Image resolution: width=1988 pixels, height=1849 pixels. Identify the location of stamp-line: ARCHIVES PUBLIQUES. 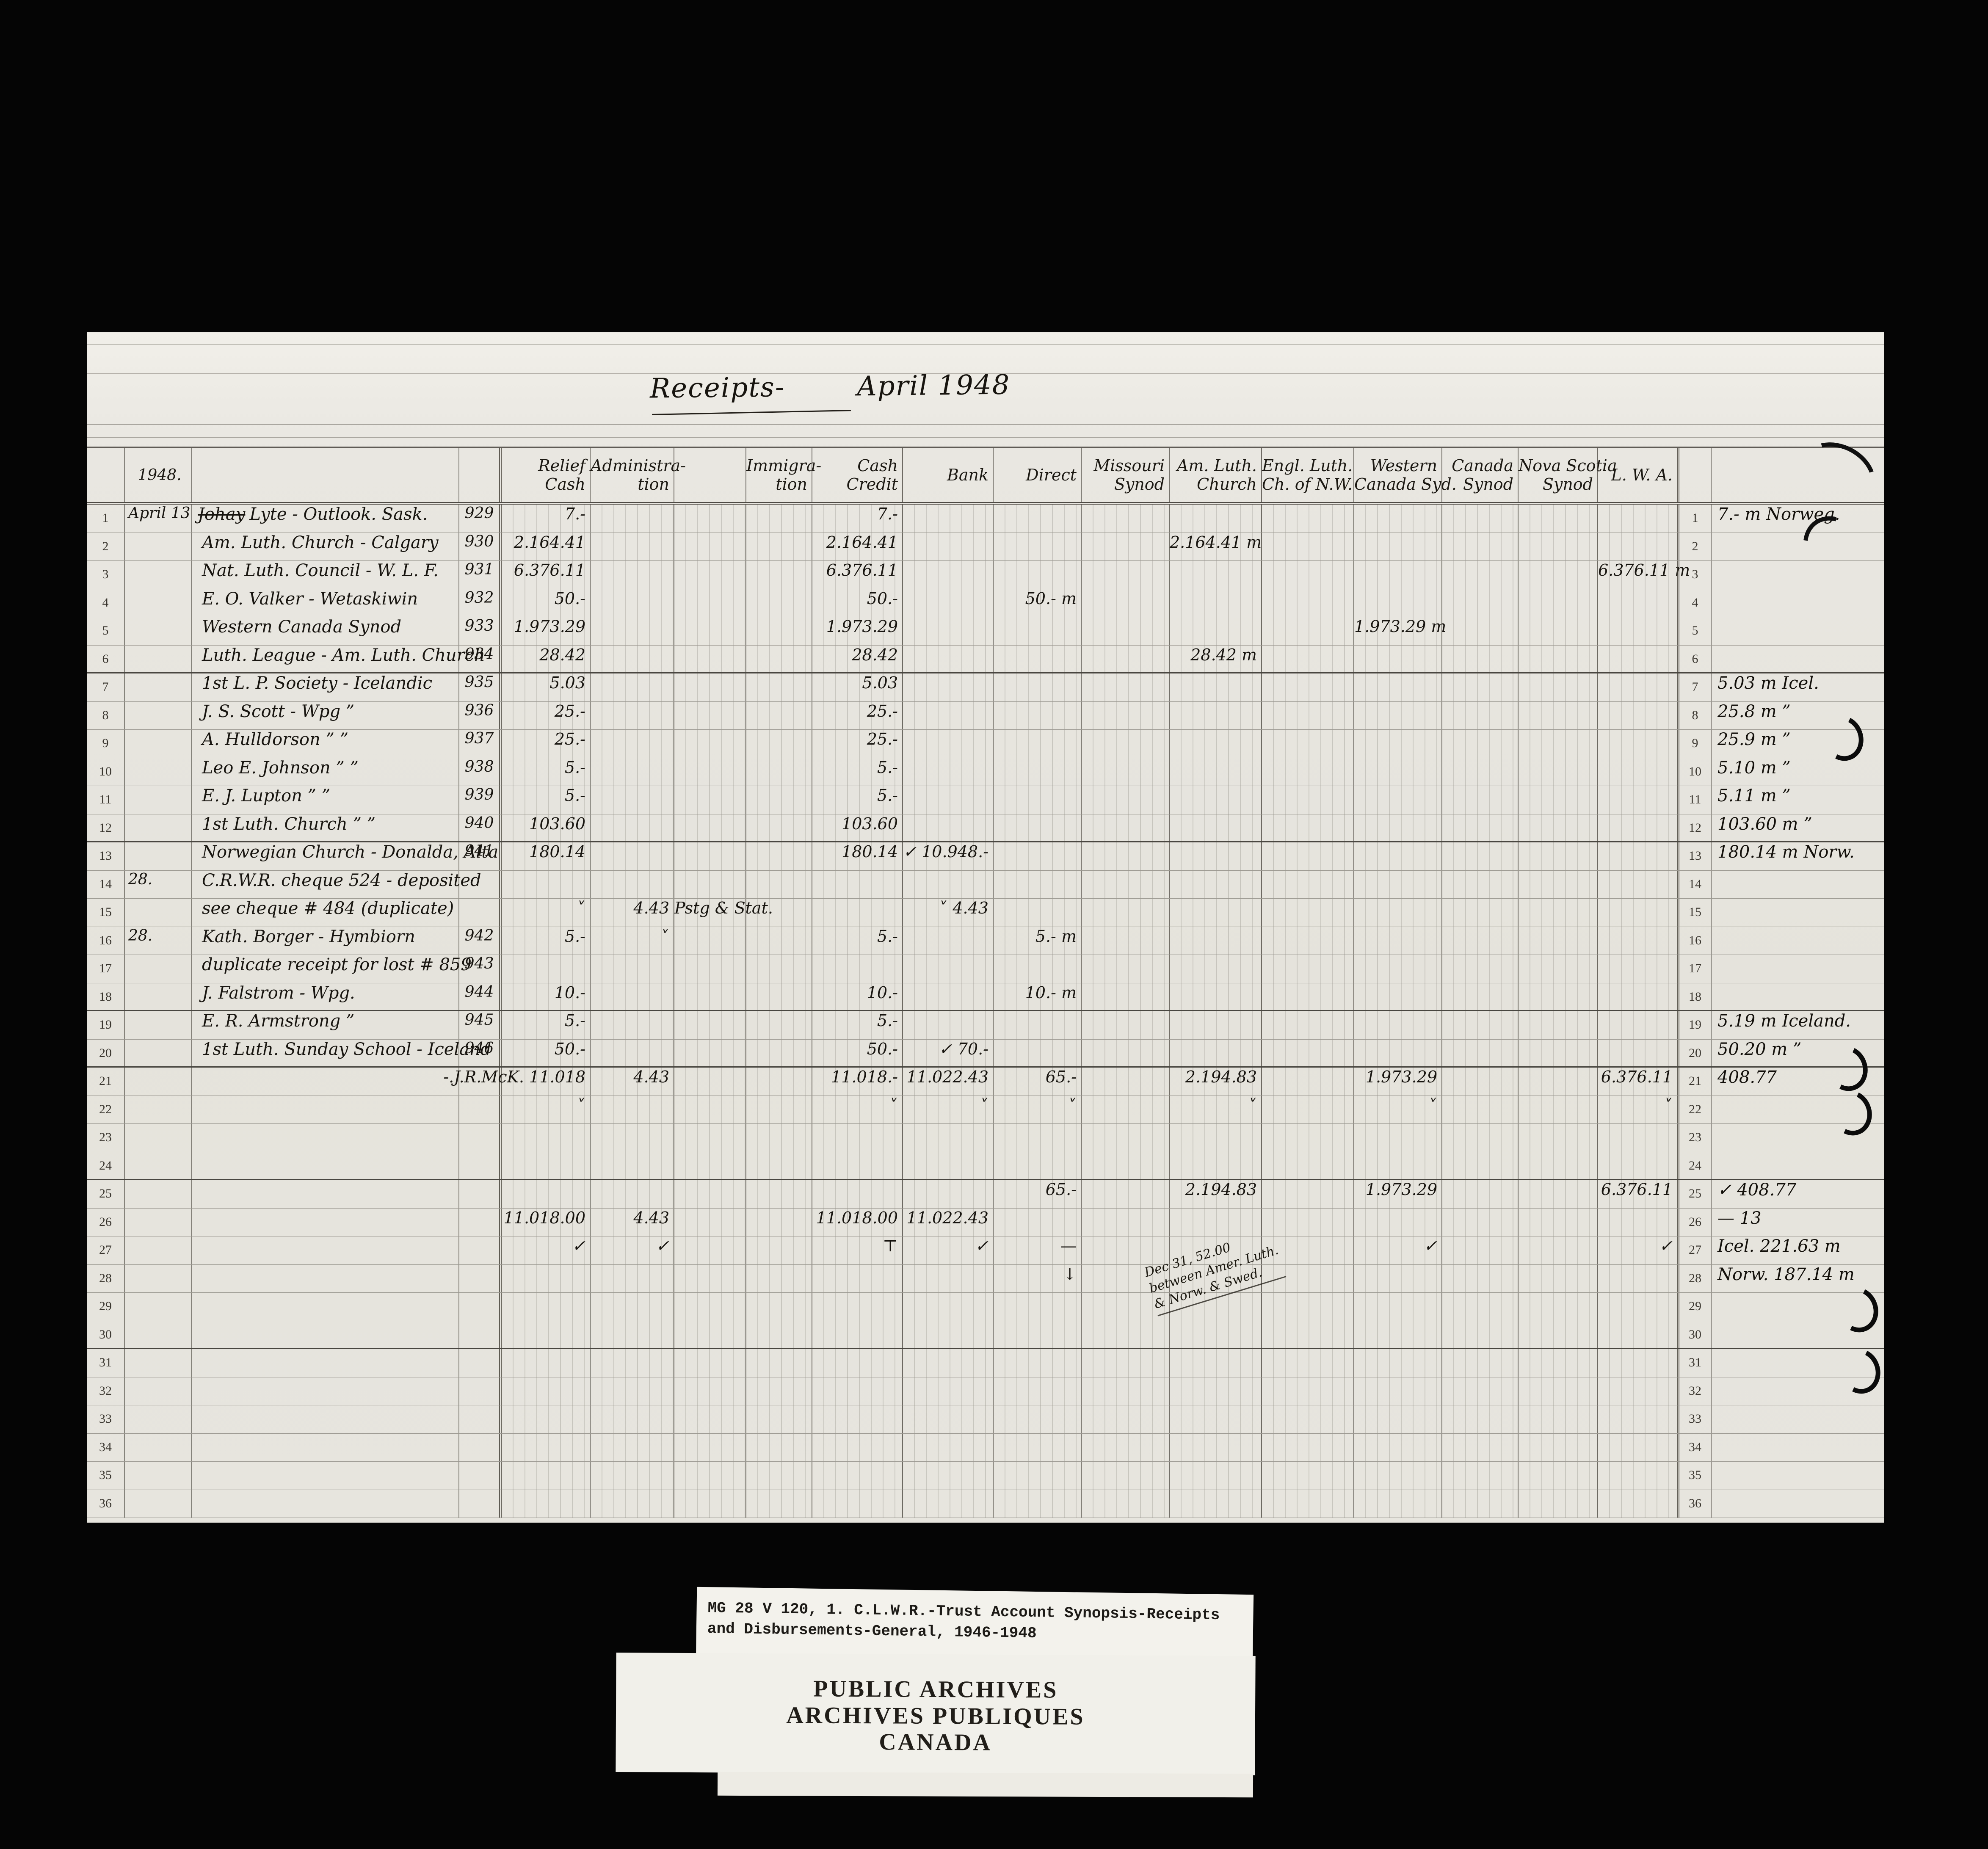
(935, 1716).